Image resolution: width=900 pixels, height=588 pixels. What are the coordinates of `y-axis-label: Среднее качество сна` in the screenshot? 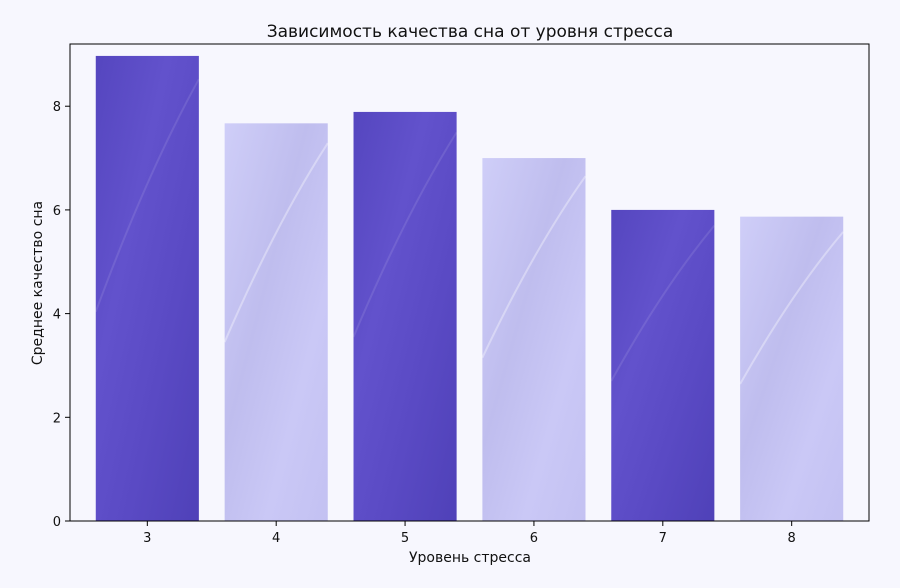 It's located at (38, 283).